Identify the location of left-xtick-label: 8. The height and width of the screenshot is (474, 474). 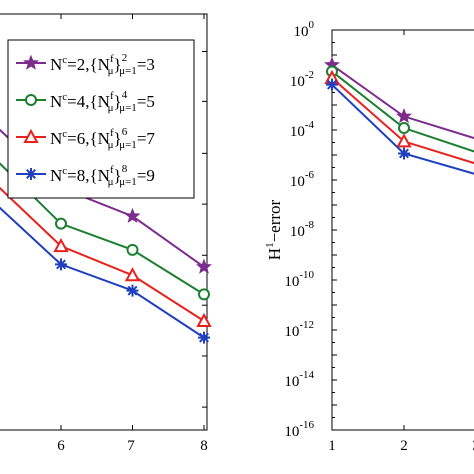
(204, 446).